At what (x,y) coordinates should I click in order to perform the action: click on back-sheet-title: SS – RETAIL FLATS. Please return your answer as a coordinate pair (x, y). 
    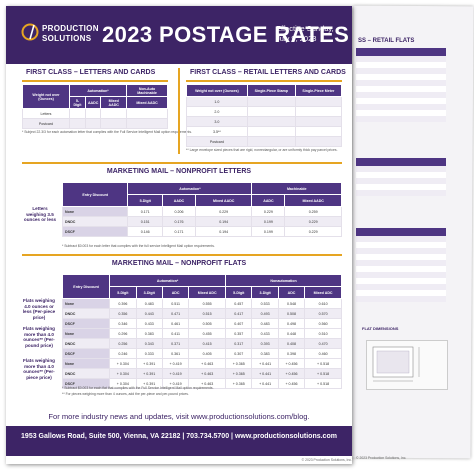
    Looking at the image, I should click on (386, 41).